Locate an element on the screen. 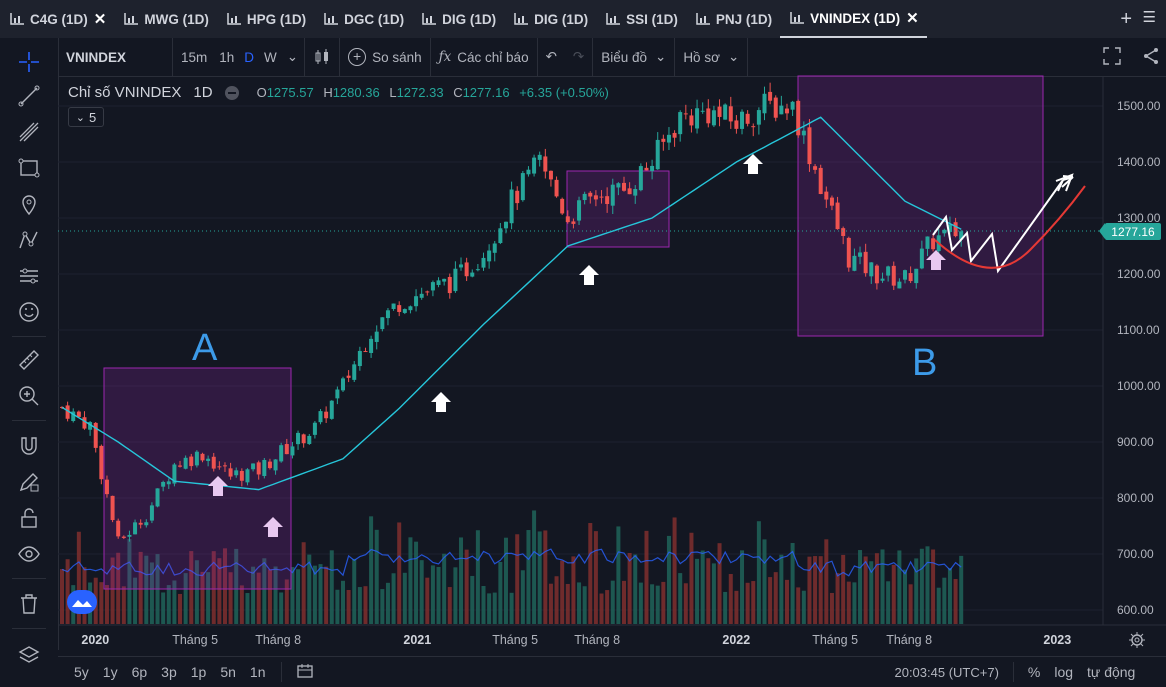 The height and width of the screenshot is (687, 1166). tab-1: MWG (1D) is located at coordinates (165, 19).